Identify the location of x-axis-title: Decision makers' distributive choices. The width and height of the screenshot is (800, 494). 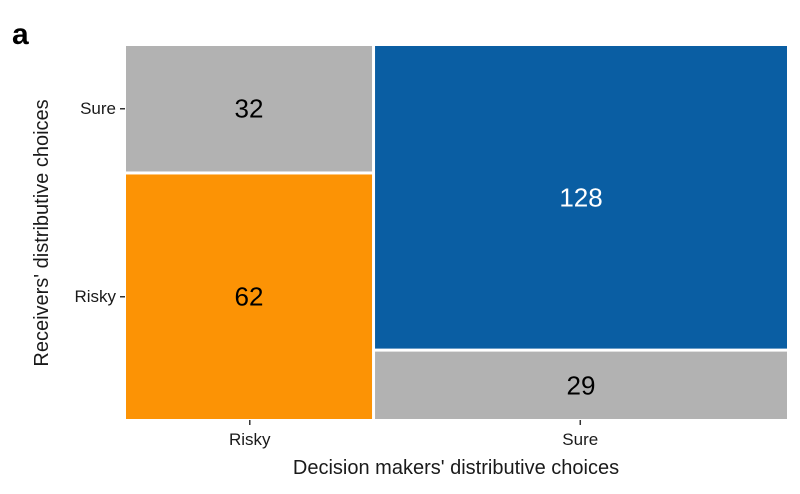
(456, 468).